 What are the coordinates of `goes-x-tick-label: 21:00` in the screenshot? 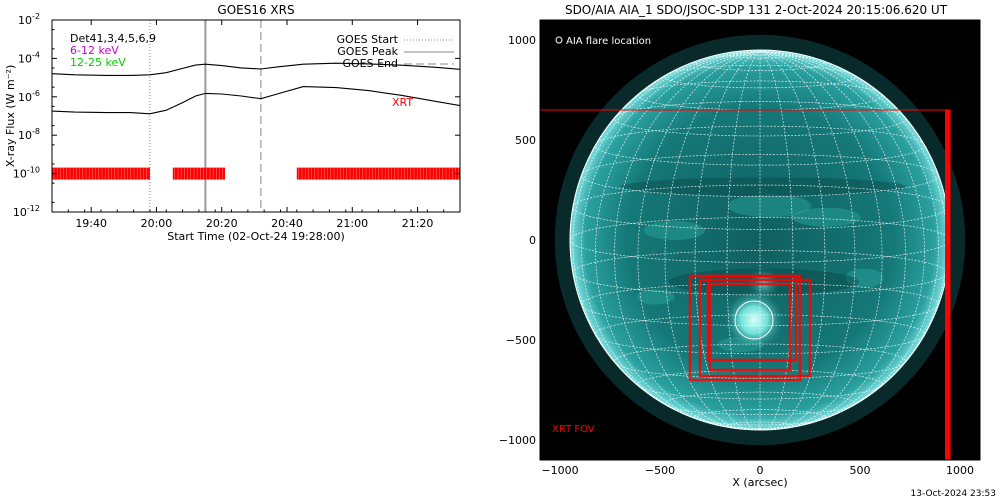 It's located at (352, 223).